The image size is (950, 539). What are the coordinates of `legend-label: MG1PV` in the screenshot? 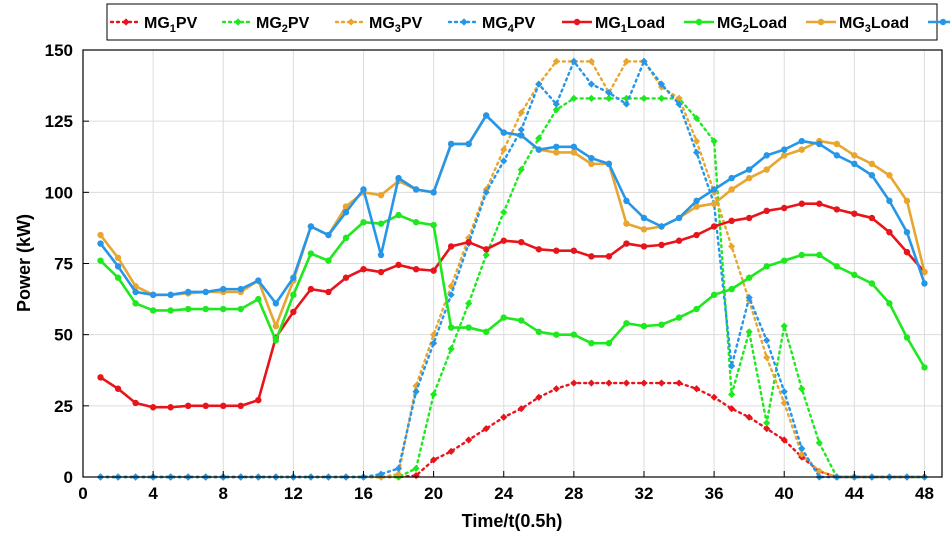 It's located at (171, 25).